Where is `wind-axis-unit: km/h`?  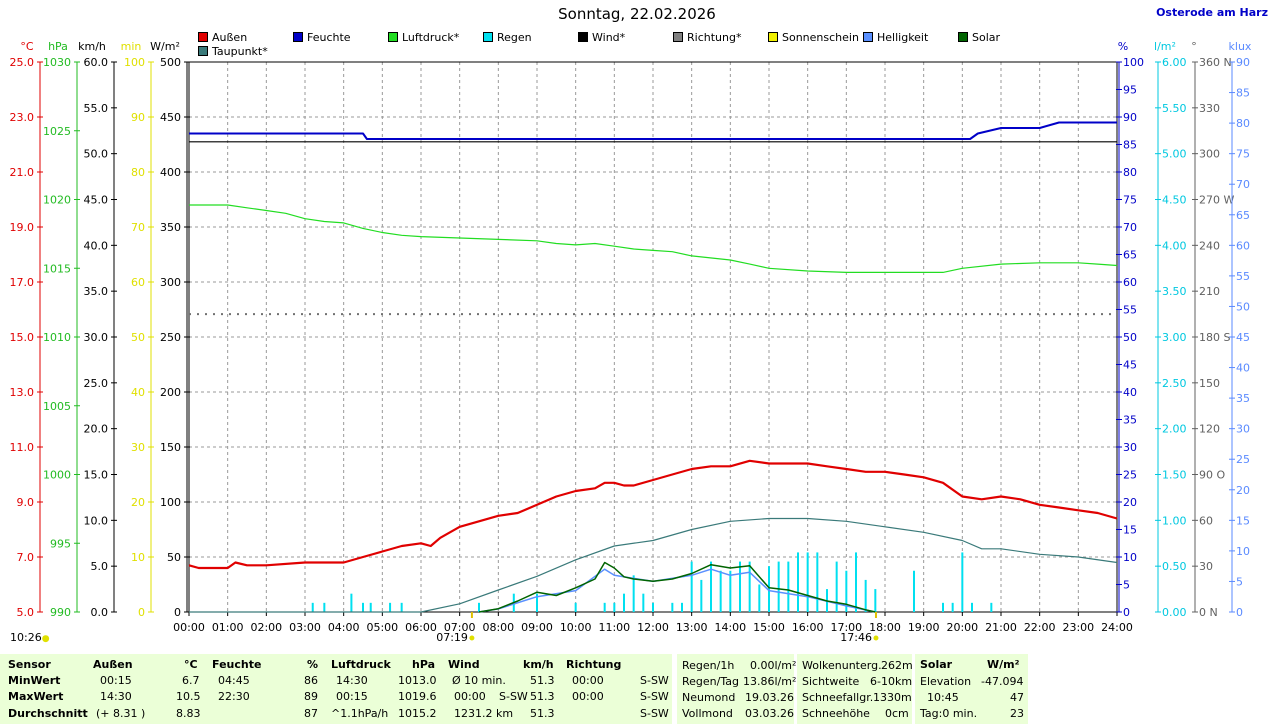 wind-axis-unit: km/h is located at coordinates (92, 46).